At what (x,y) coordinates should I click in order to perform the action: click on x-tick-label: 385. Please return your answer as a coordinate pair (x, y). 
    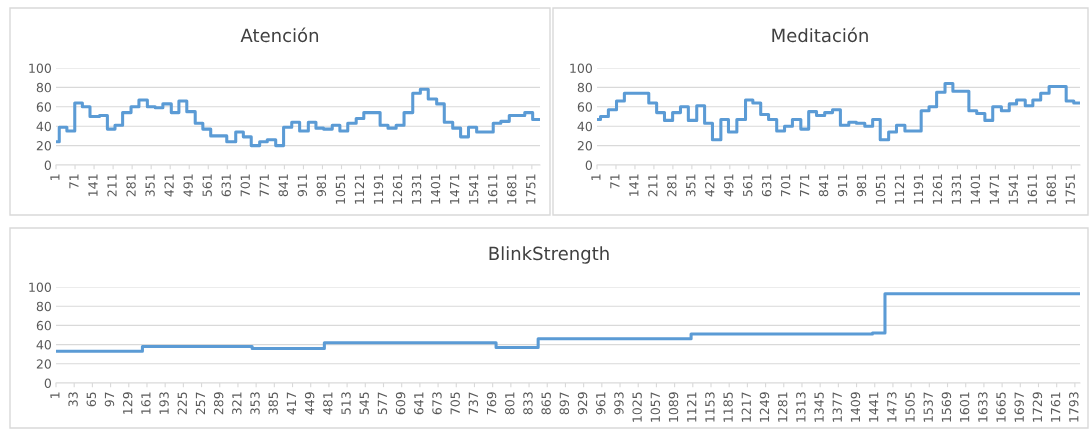
    Looking at the image, I should click on (273, 403).